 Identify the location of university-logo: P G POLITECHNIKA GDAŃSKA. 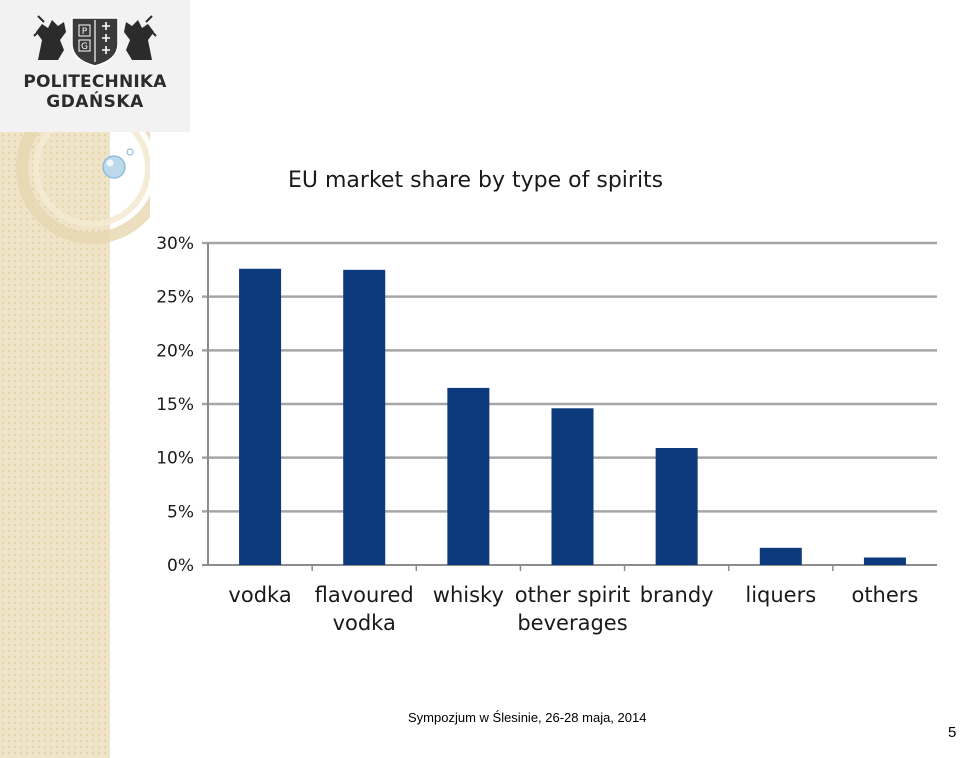
(95, 66).